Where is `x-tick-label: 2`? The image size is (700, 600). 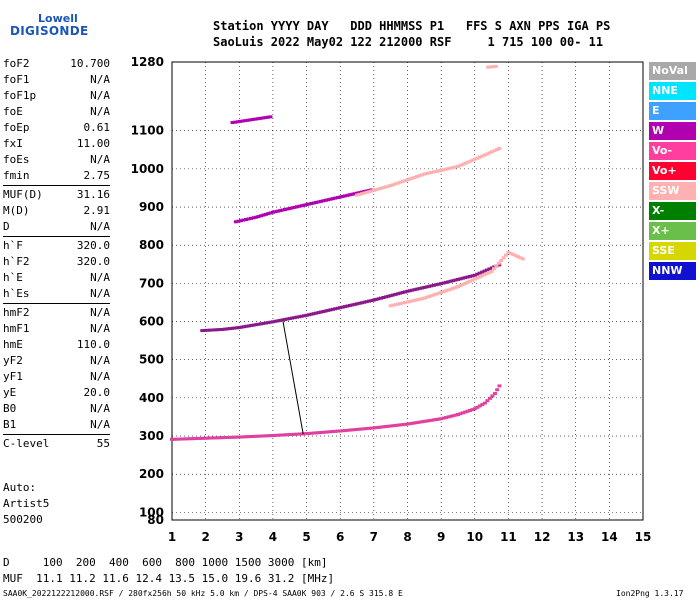
x-tick-label: 2 is located at coordinates (205, 537).